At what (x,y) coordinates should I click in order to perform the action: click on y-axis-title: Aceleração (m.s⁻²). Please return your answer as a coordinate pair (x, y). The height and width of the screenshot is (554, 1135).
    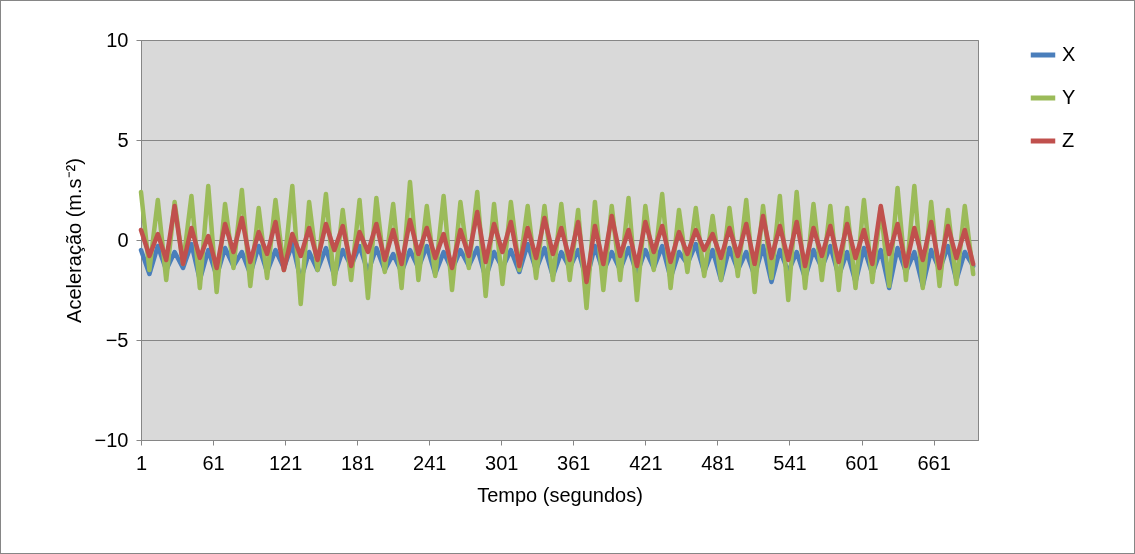
    Looking at the image, I should click on (73, 240).